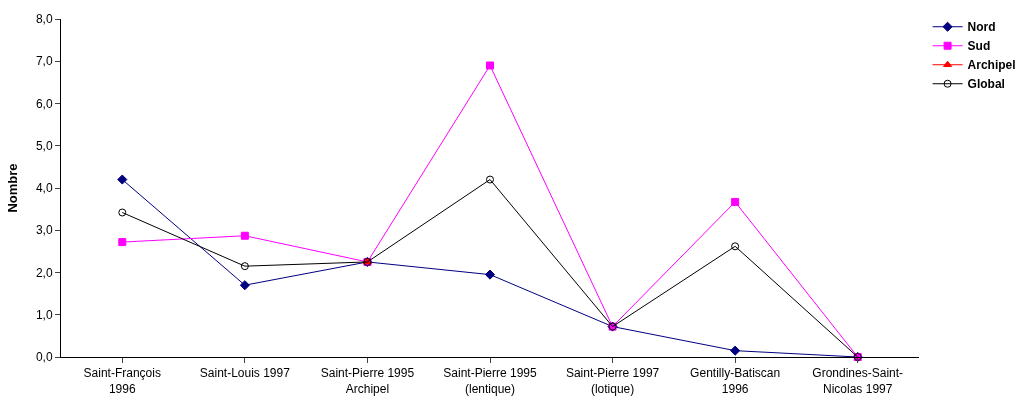  What do you see at coordinates (245, 373) in the screenshot?
I see `x-tick-label: Saint-Louis 1997` at bounding box center [245, 373].